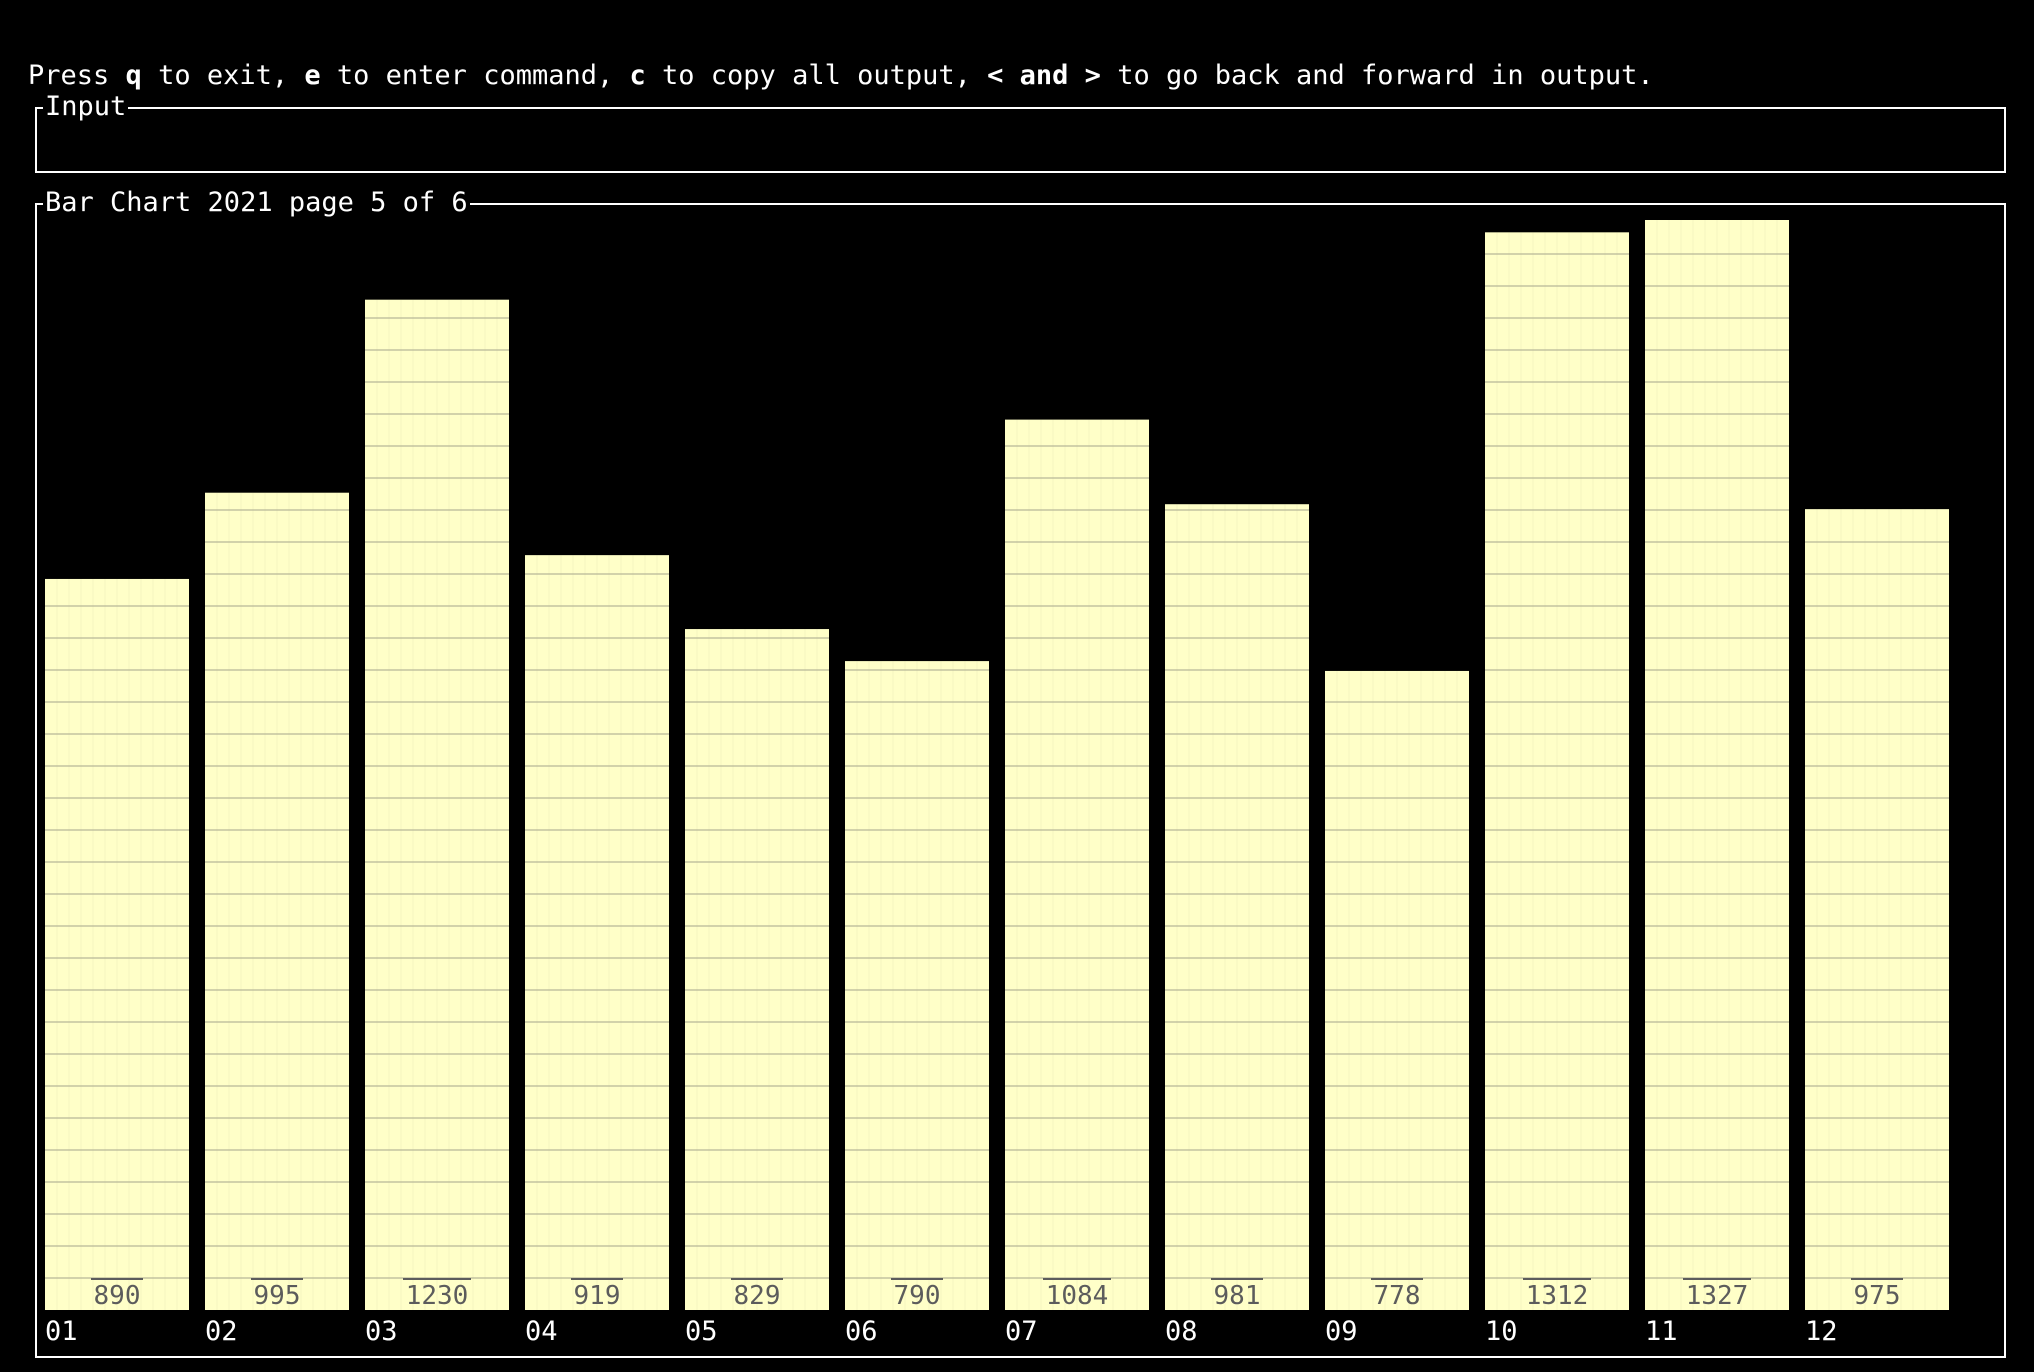 The height and width of the screenshot is (1372, 2034). I want to click on bar-value-label: 829, so click(757, 1296).